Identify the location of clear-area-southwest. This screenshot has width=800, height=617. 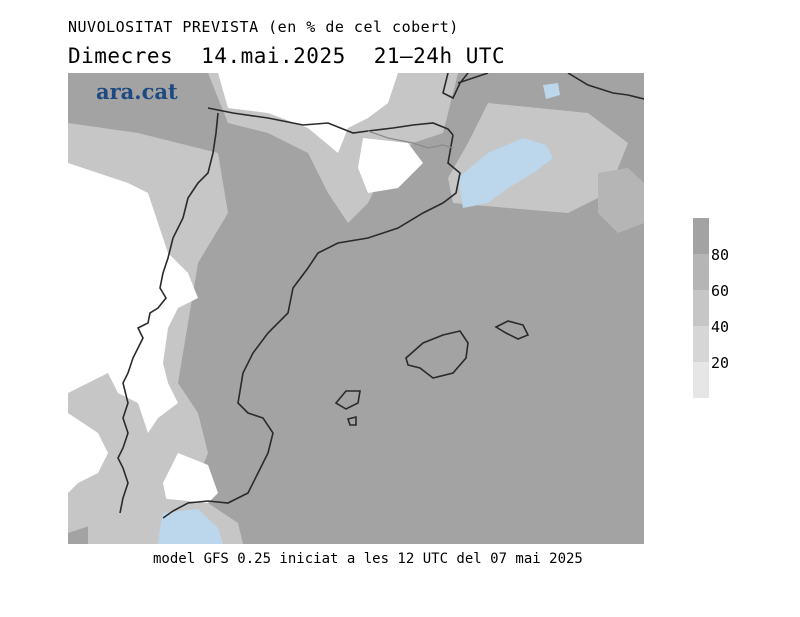
(88, 453).